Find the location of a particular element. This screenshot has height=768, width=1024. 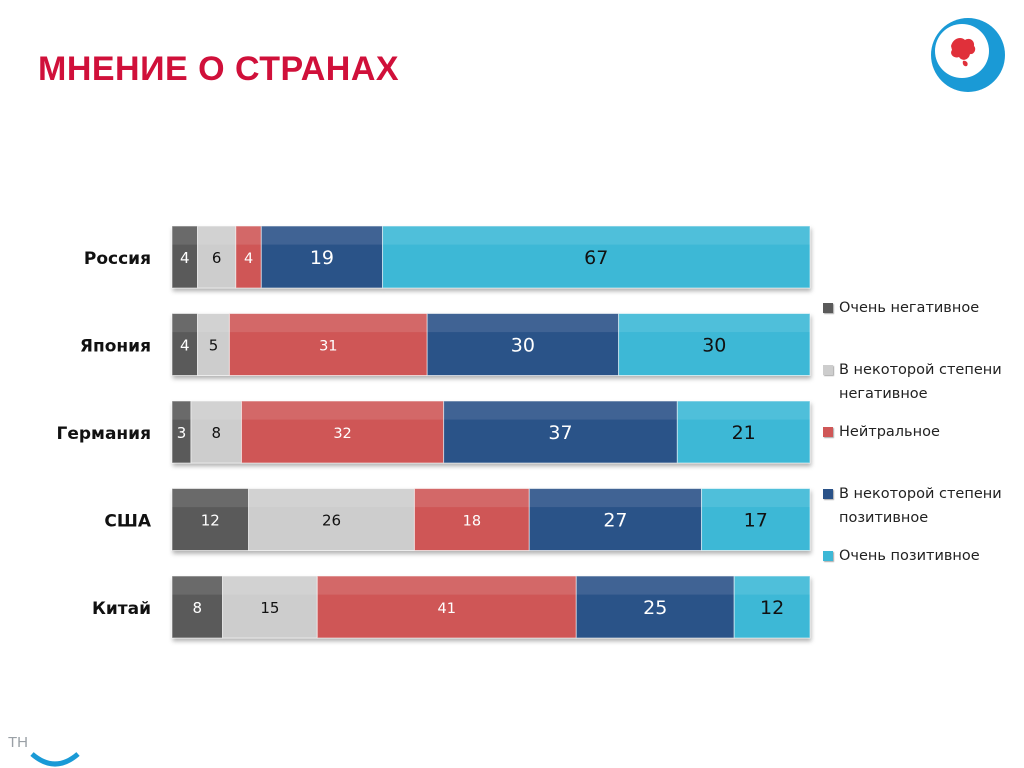

footer-logo-icon is located at coordinates (55, 759).